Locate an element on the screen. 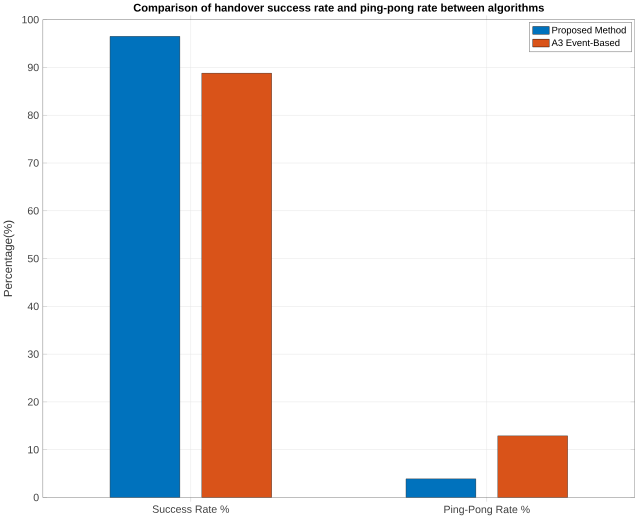 The height and width of the screenshot is (519, 635). x-tick-label: Success Rate % is located at coordinates (191, 509).